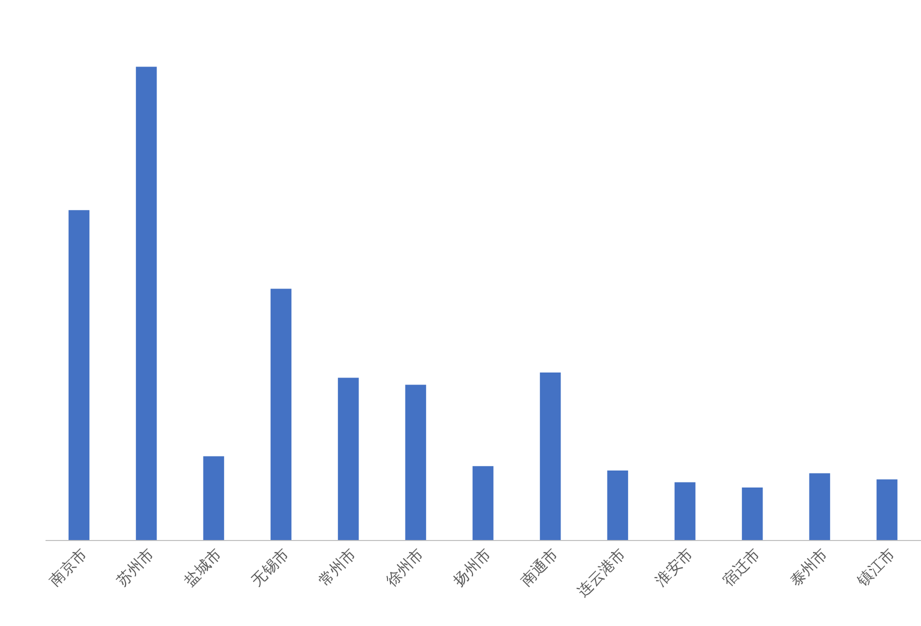 The height and width of the screenshot is (626, 921). Describe the element at coordinates (270, 567) in the screenshot. I see `x-tick-label: 无锡市` at that location.